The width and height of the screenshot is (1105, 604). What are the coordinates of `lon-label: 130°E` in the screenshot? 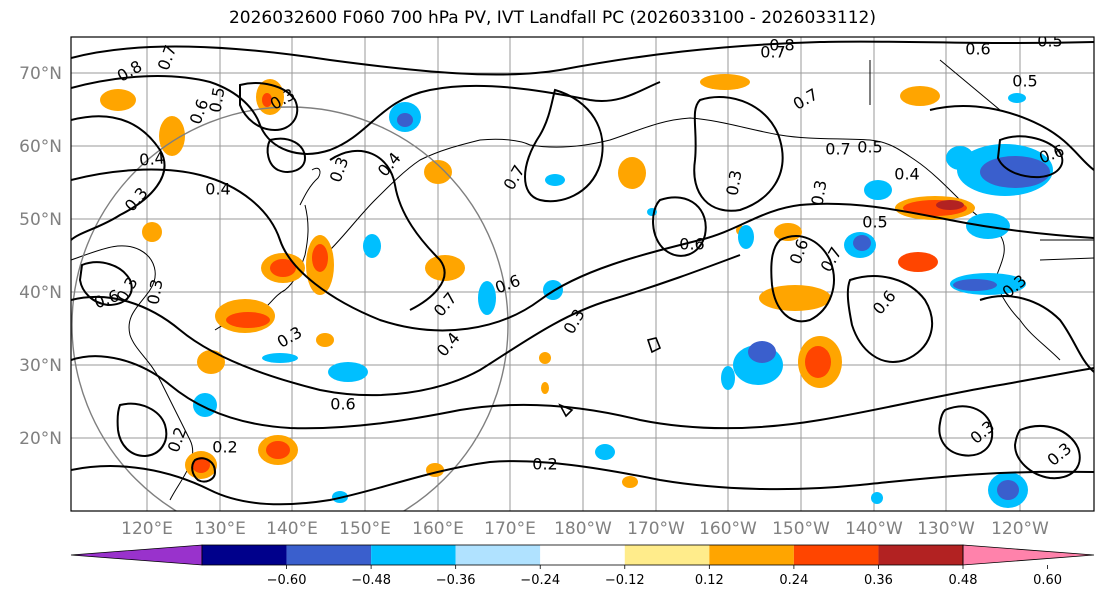 It's located at (220, 529).